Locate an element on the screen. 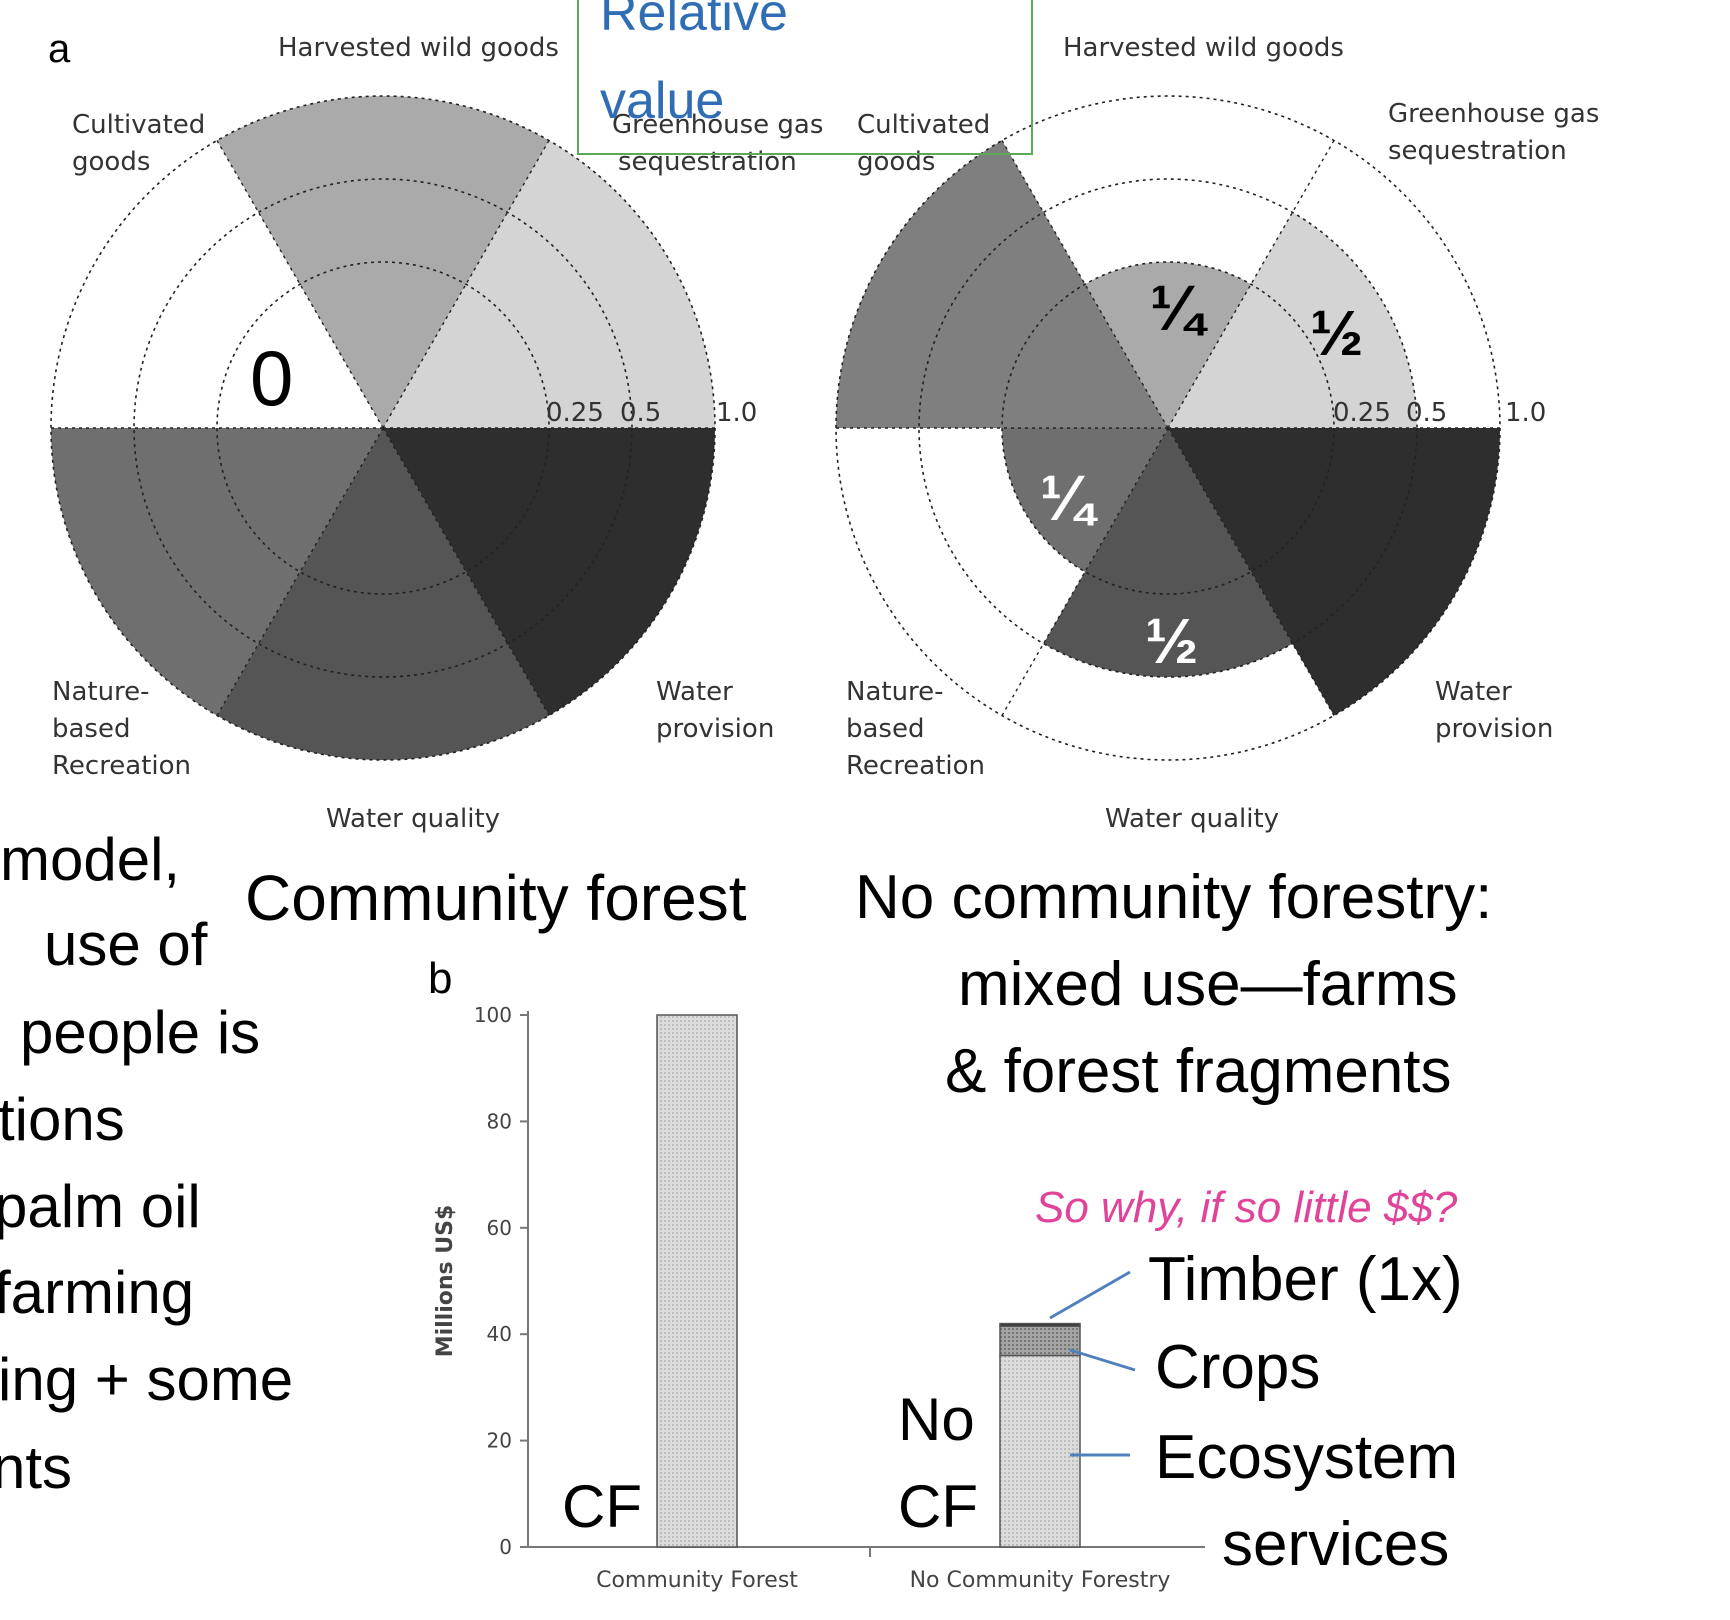 The height and width of the screenshot is (1620, 1730). panel-b-letter: b is located at coordinates (440, 978).